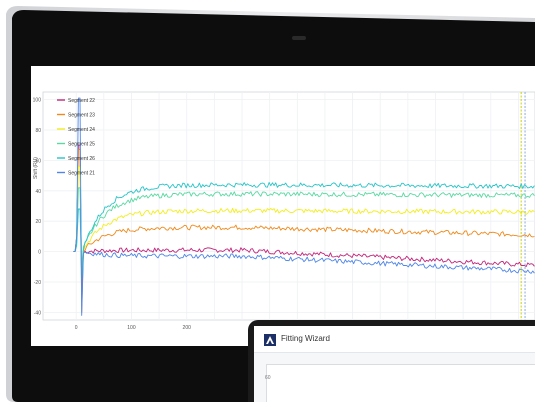 The height and width of the screenshot is (402, 535). I want to click on legend-label: Segment 23, so click(81, 116).